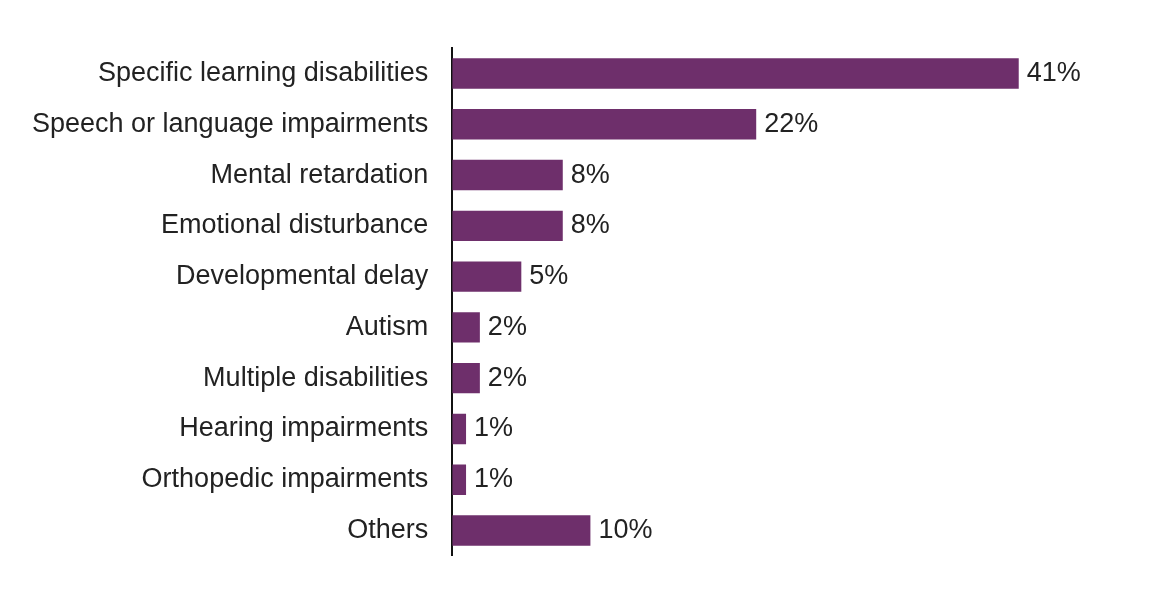 The image size is (1162, 604). Describe the element at coordinates (549, 275) in the screenshot. I see `data-label: 5%` at that location.